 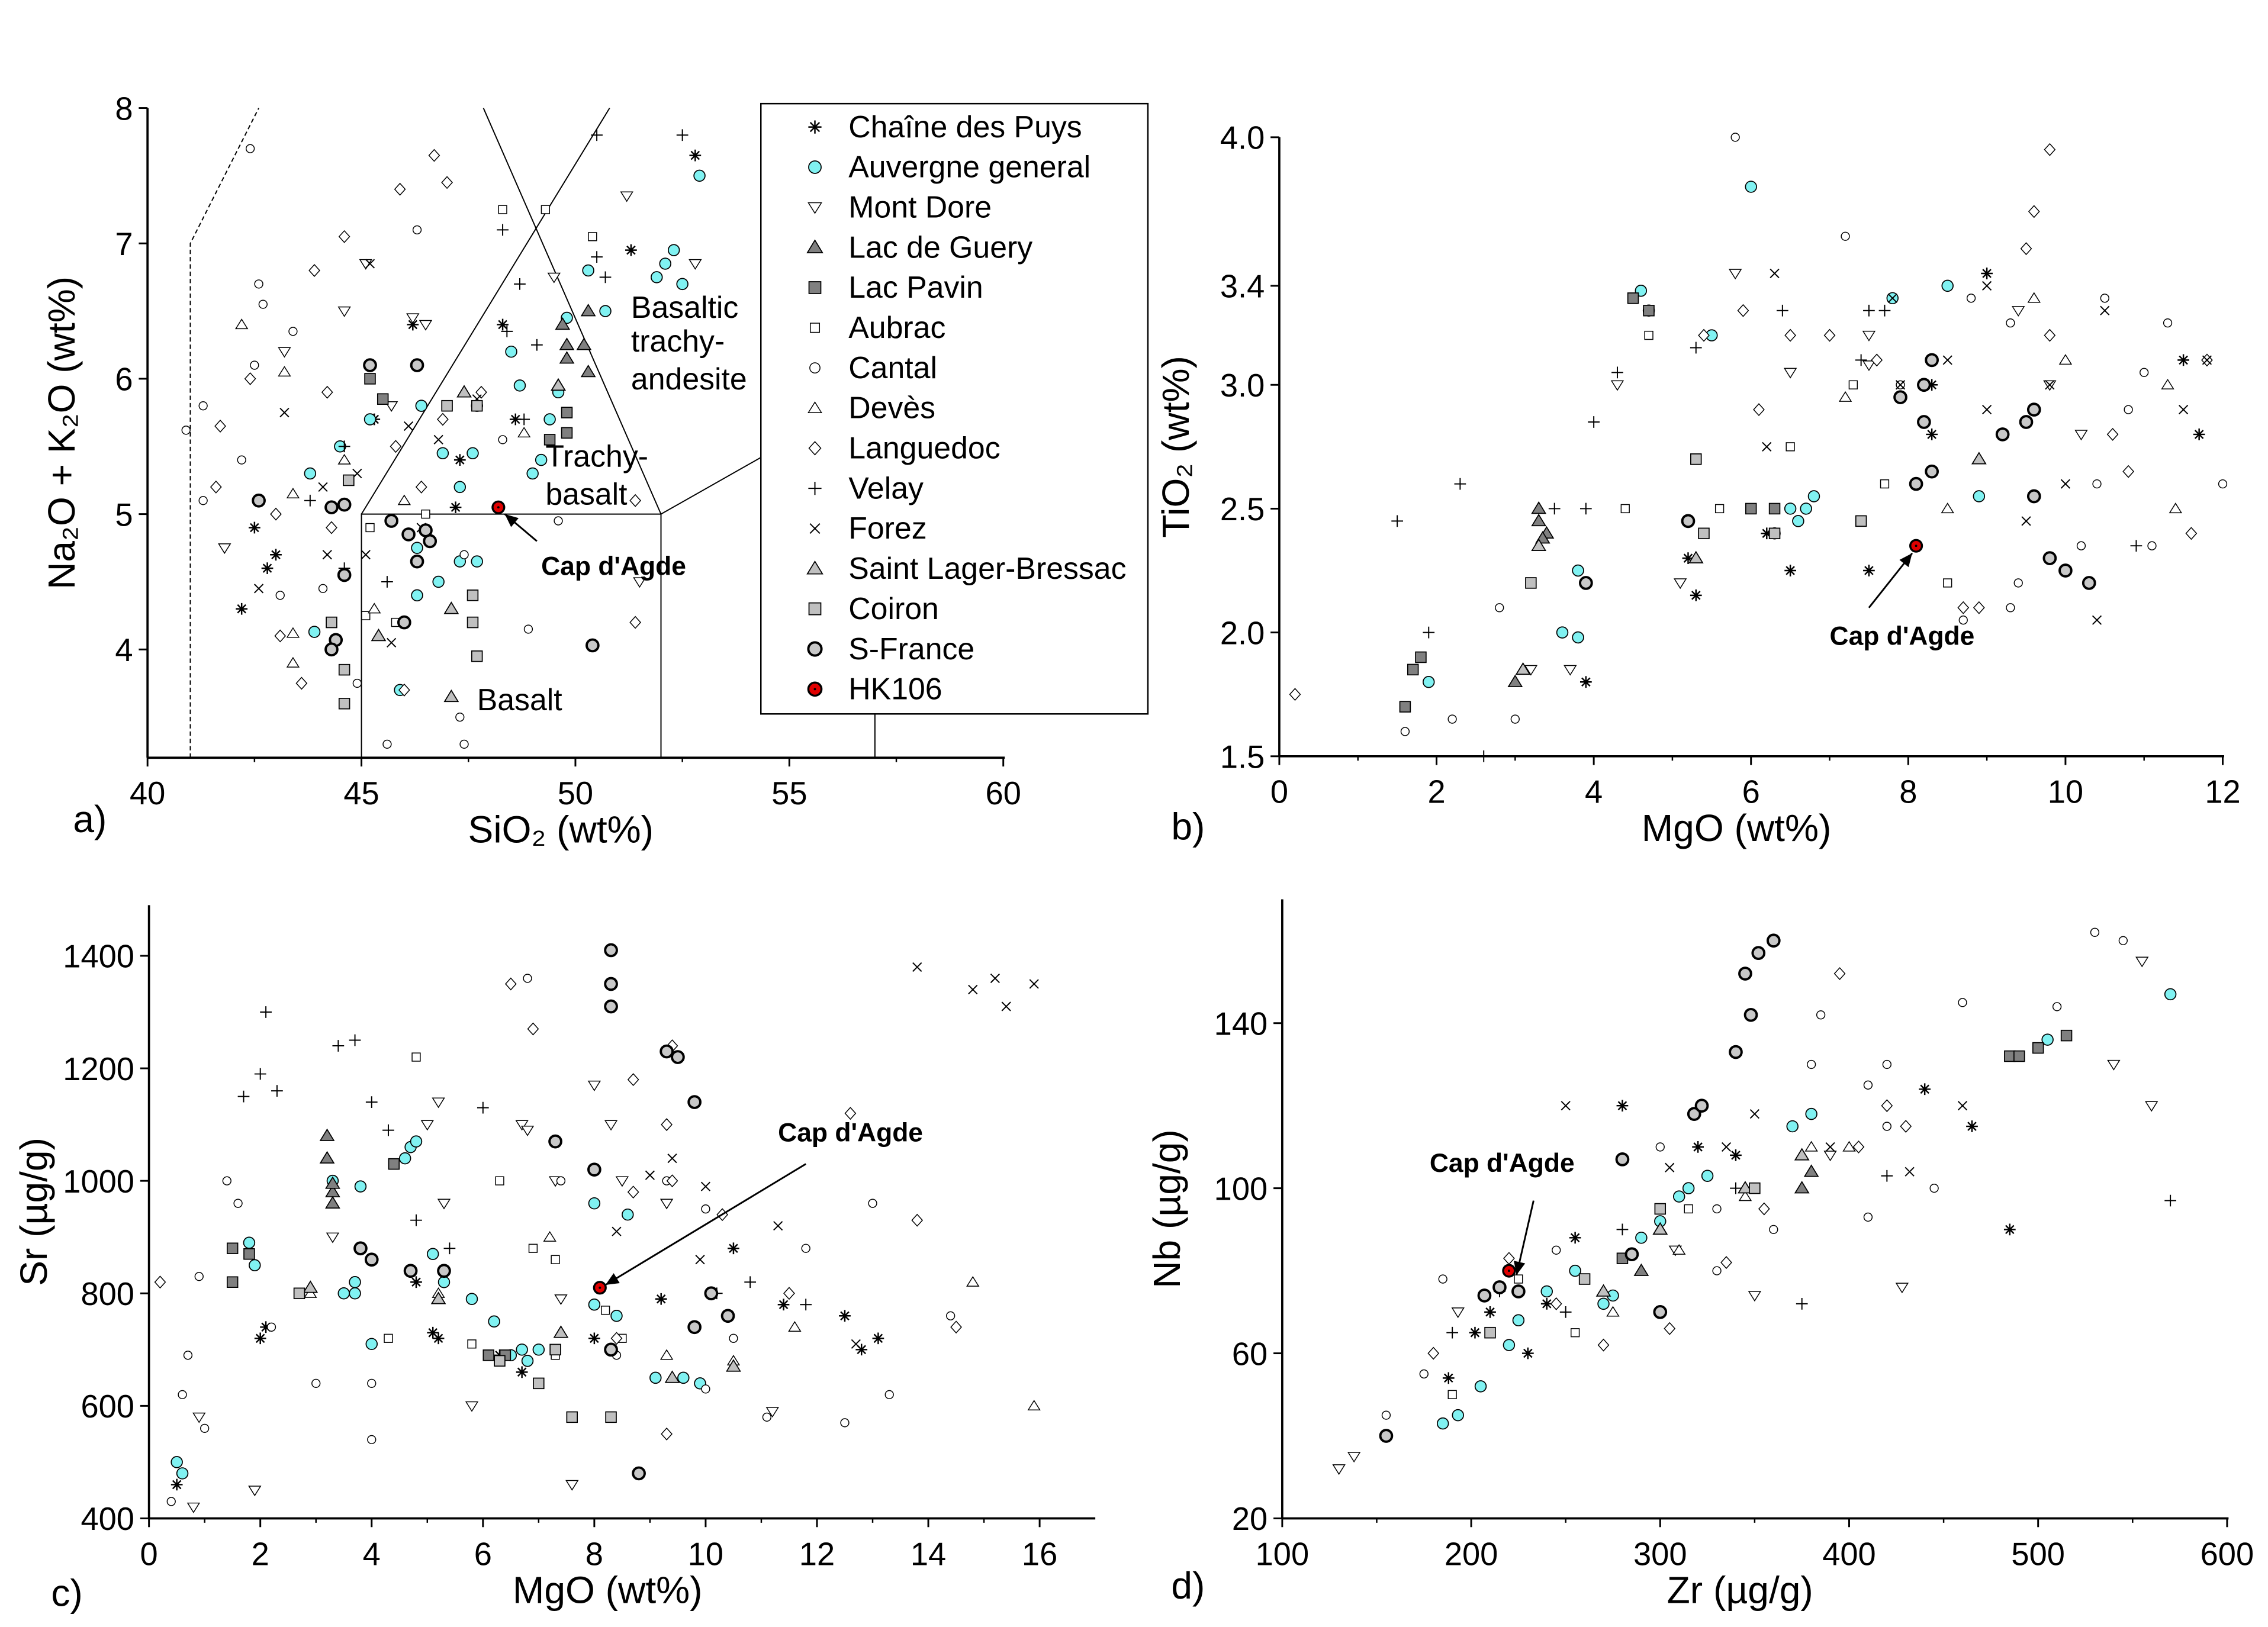 What do you see at coordinates (911, 649) in the screenshot?
I see `legend-label: S-France` at bounding box center [911, 649].